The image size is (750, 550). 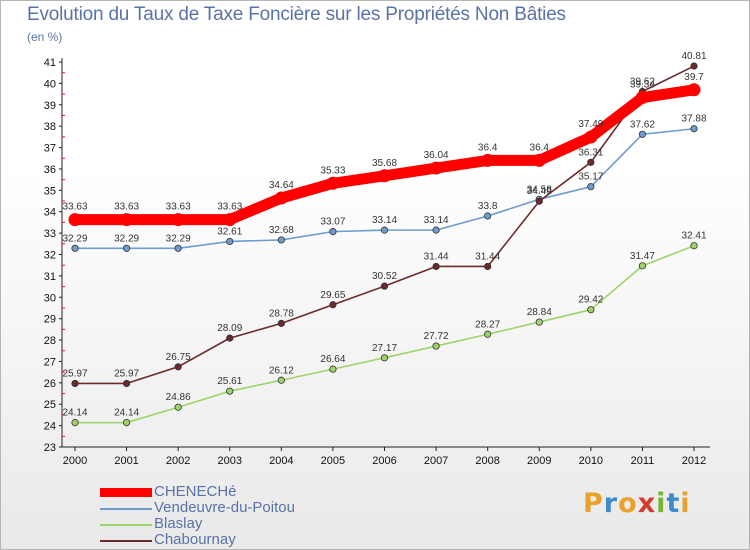 I want to click on data-label: 35.33, so click(x=332, y=170).